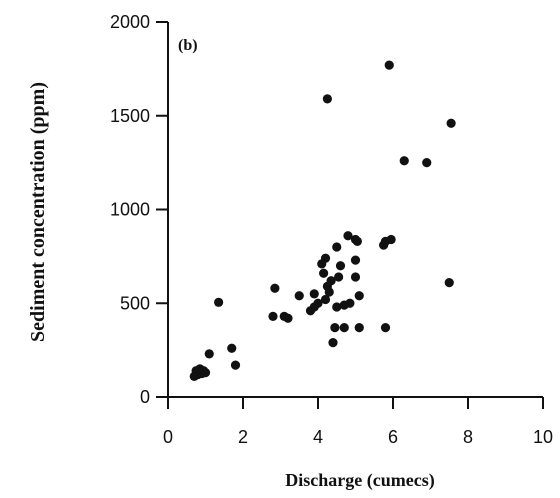 This screenshot has width=560, height=498. I want to click on y-ticks: 0 500 1000 1500 2000, so click(139, 209).